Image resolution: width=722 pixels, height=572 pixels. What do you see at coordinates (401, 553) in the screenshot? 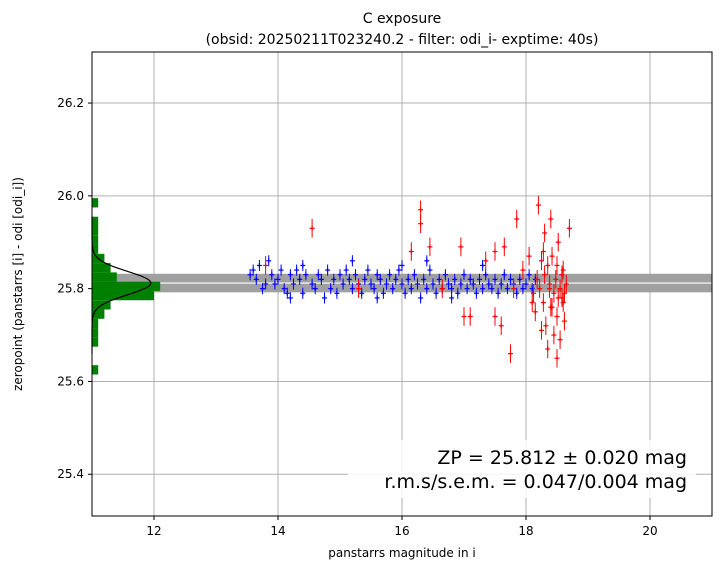
I see `x-axis-label: panstarrs magnitude in i` at bounding box center [401, 553].